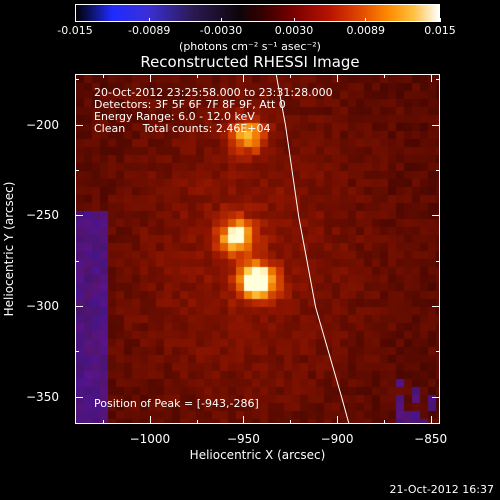 This screenshot has width=500, height=500. Describe the element at coordinates (174, 116) in the screenshot. I see `info-line-energy: Energy Range: 6.0 - 12.0 keV` at that location.